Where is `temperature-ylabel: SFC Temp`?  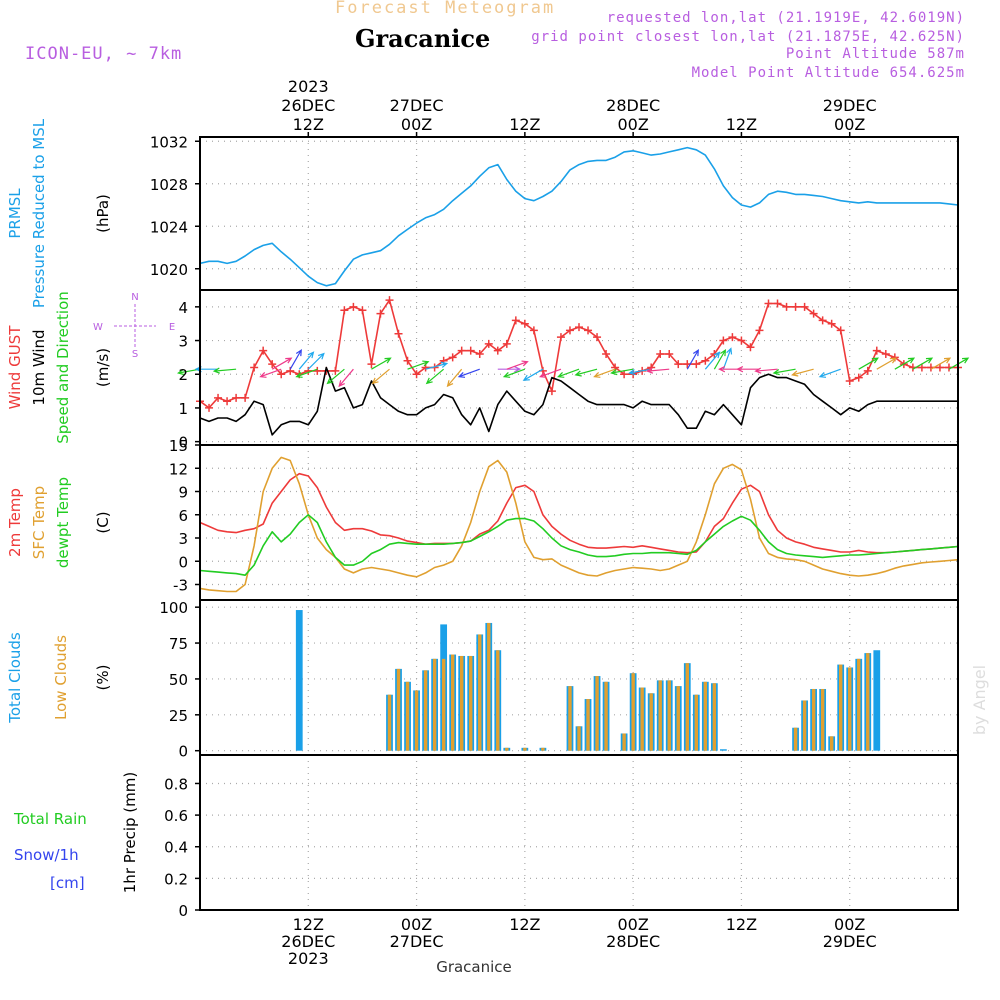 temperature-ylabel: SFC Temp is located at coordinates (39, 522).